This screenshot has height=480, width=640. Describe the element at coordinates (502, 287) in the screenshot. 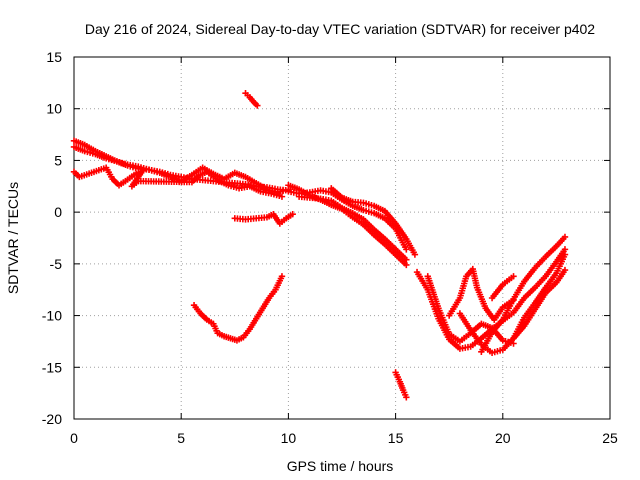

I see `series-trace-r` at that location.